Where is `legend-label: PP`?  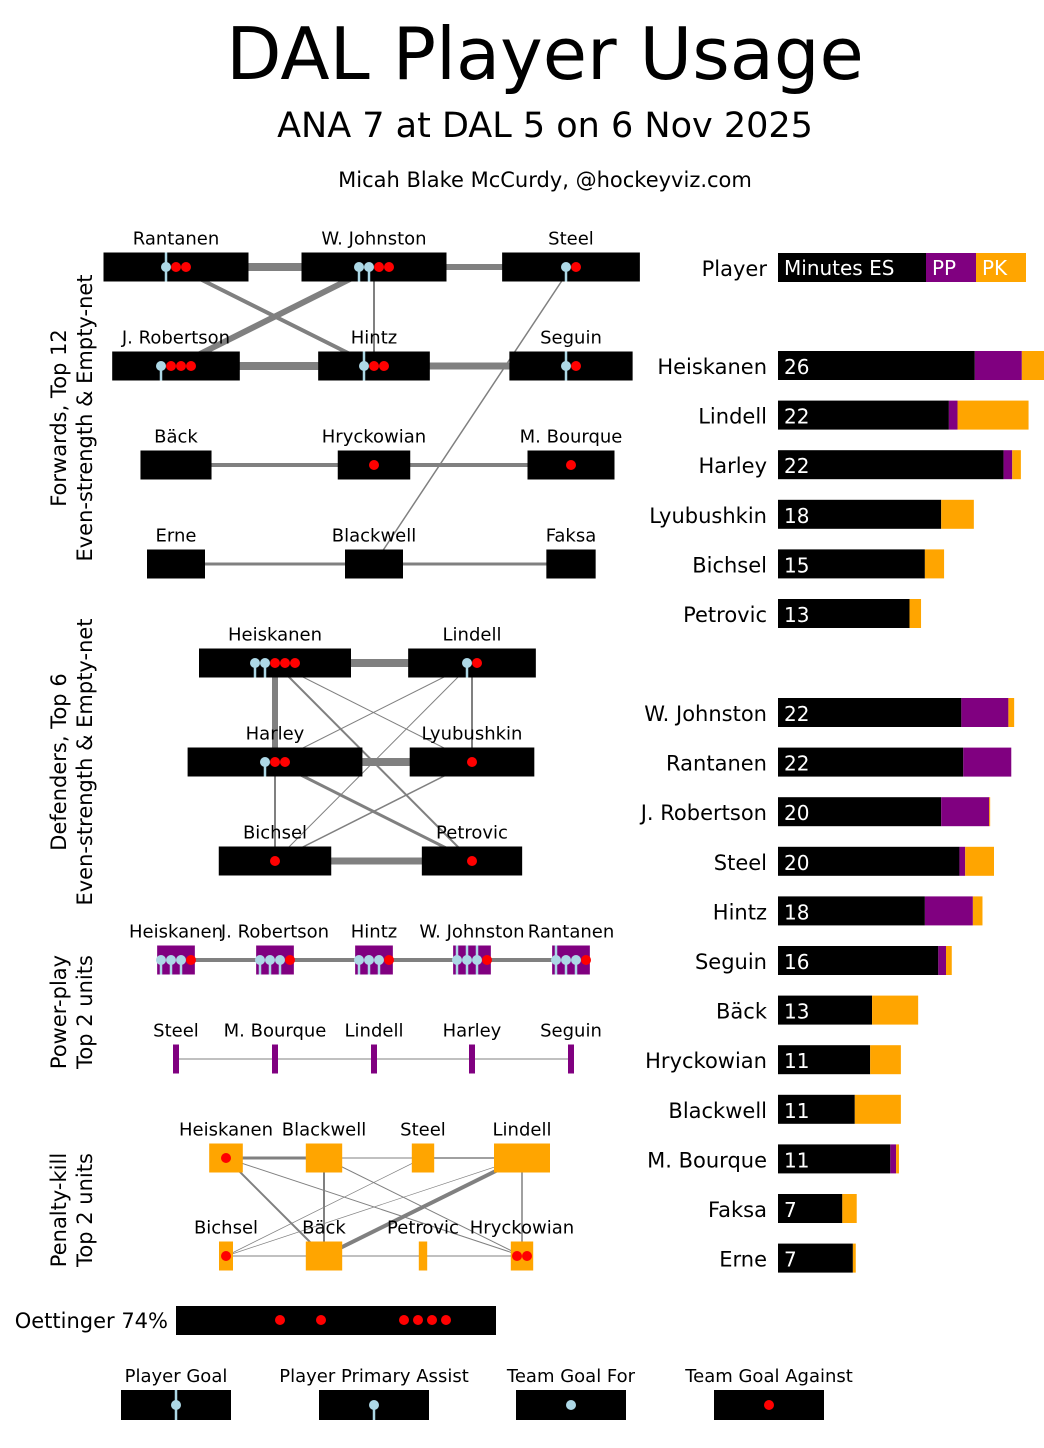
legend-label: PP is located at coordinates (944, 268).